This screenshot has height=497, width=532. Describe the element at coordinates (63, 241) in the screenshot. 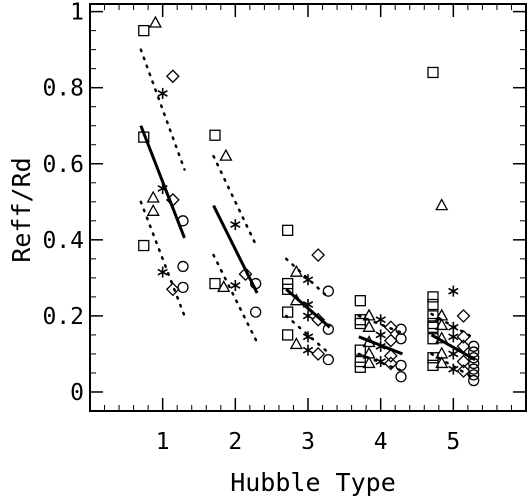

I see `y-tick-label: 0.4` at that location.